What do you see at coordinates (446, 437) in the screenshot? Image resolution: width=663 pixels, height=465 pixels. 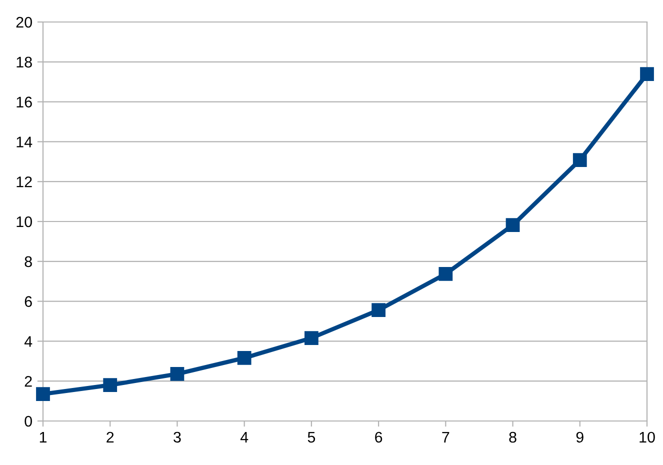 I see `x-tick-label: 7` at bounding box center [446, 437].